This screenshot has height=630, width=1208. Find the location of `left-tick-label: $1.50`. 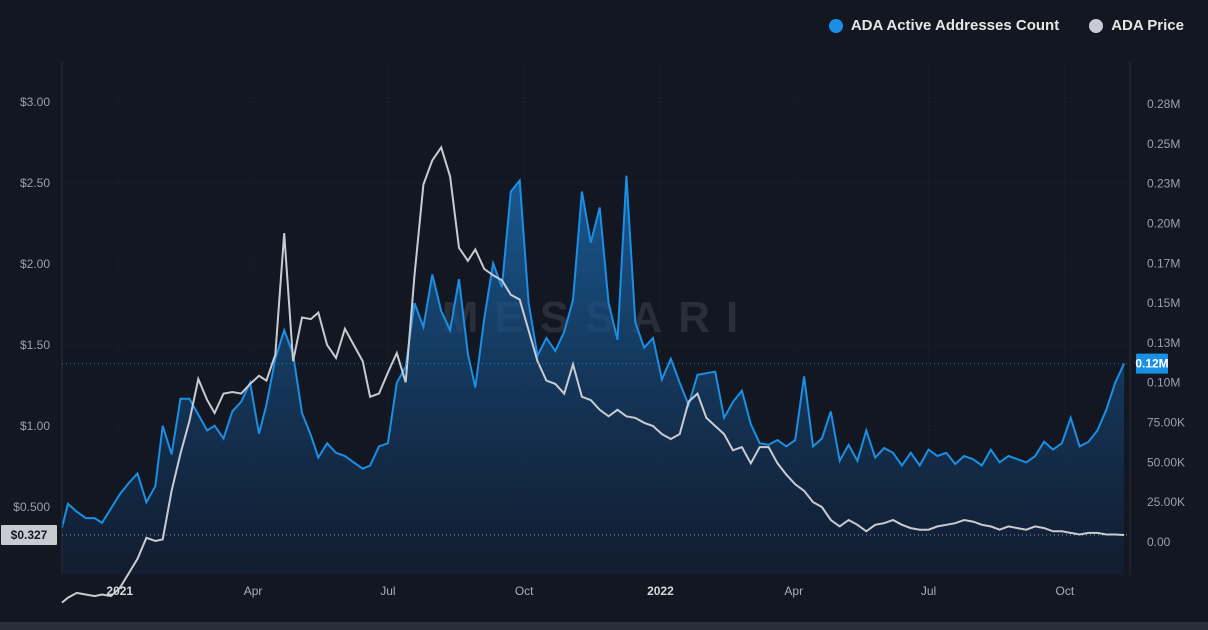

left-tick-label: $1.50 is located at coordinates (35, 345).